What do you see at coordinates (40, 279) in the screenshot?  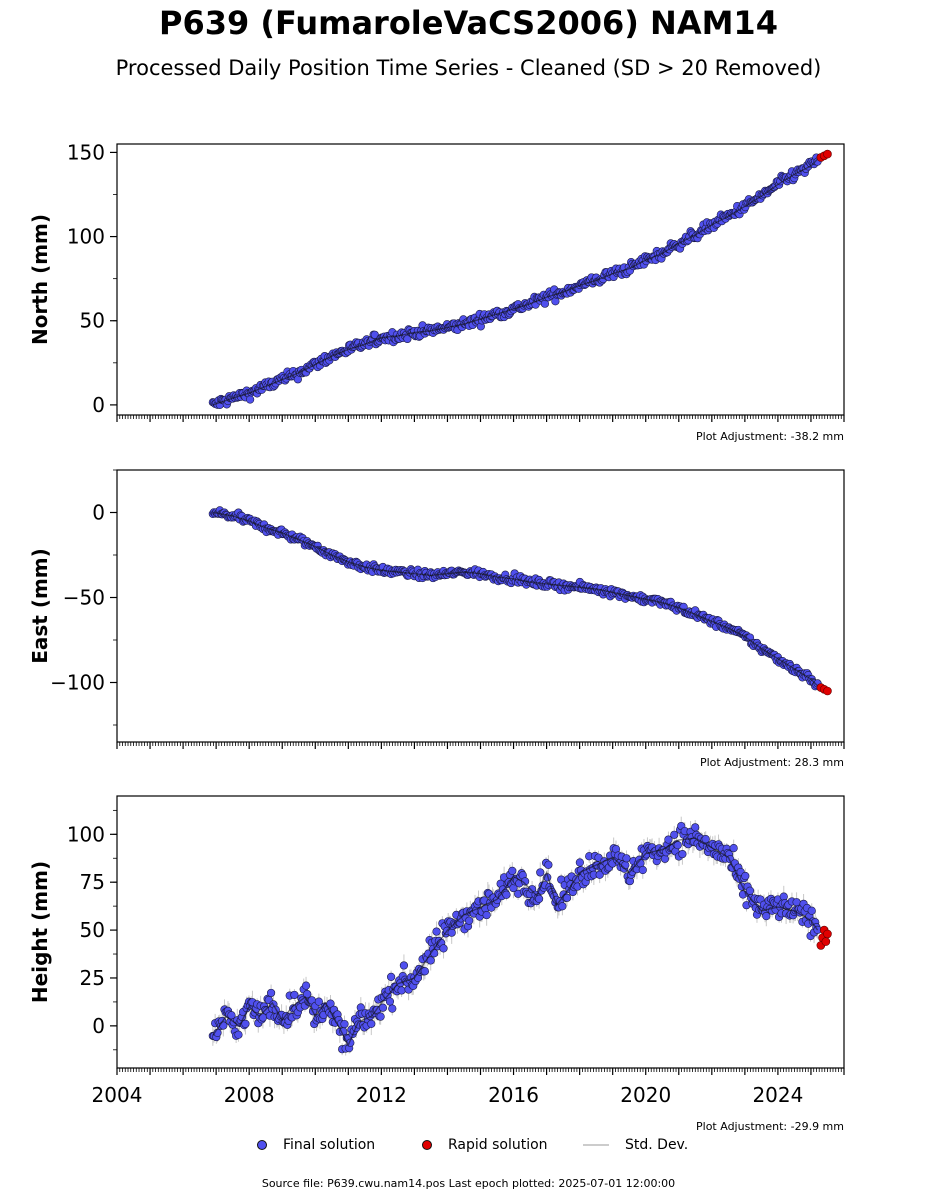 I see `y-axis-label: North (mm)` at bounding box center [40, 279].